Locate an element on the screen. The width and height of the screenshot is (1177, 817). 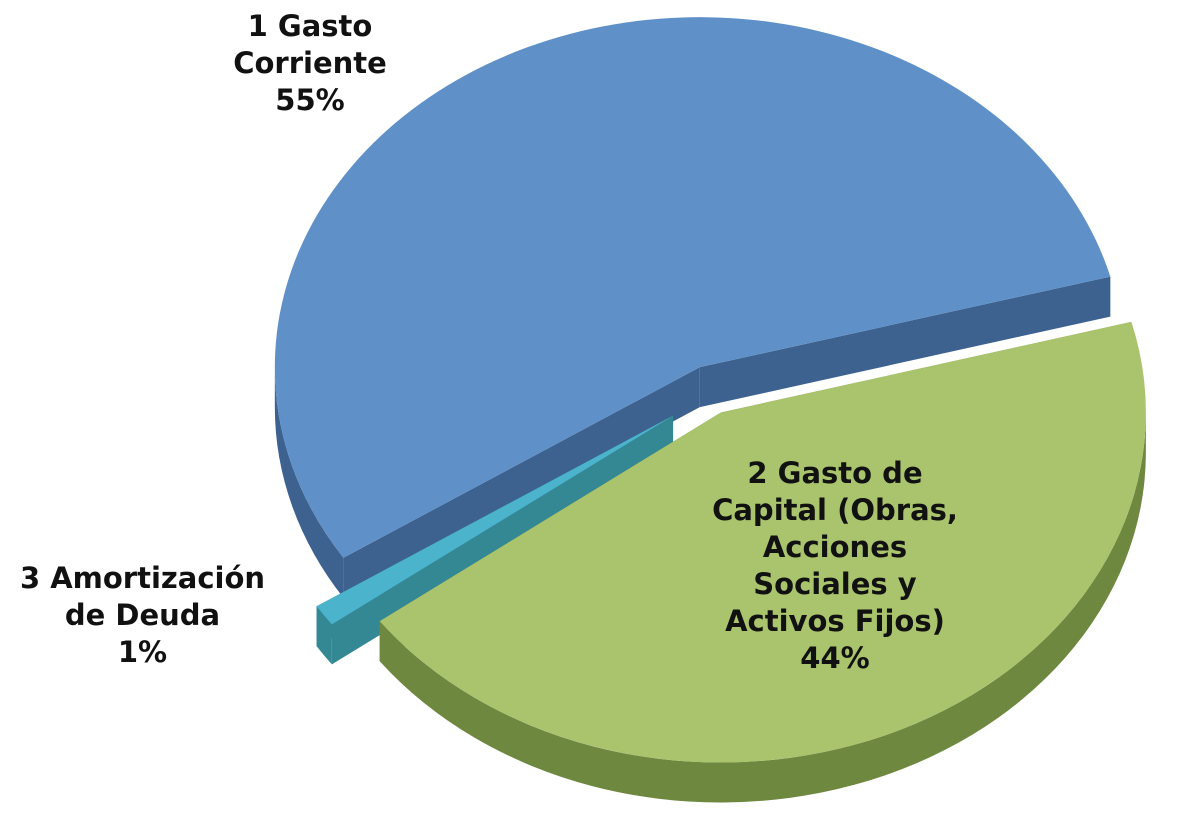
value-label: 1% is located at coordinates (142, 652).